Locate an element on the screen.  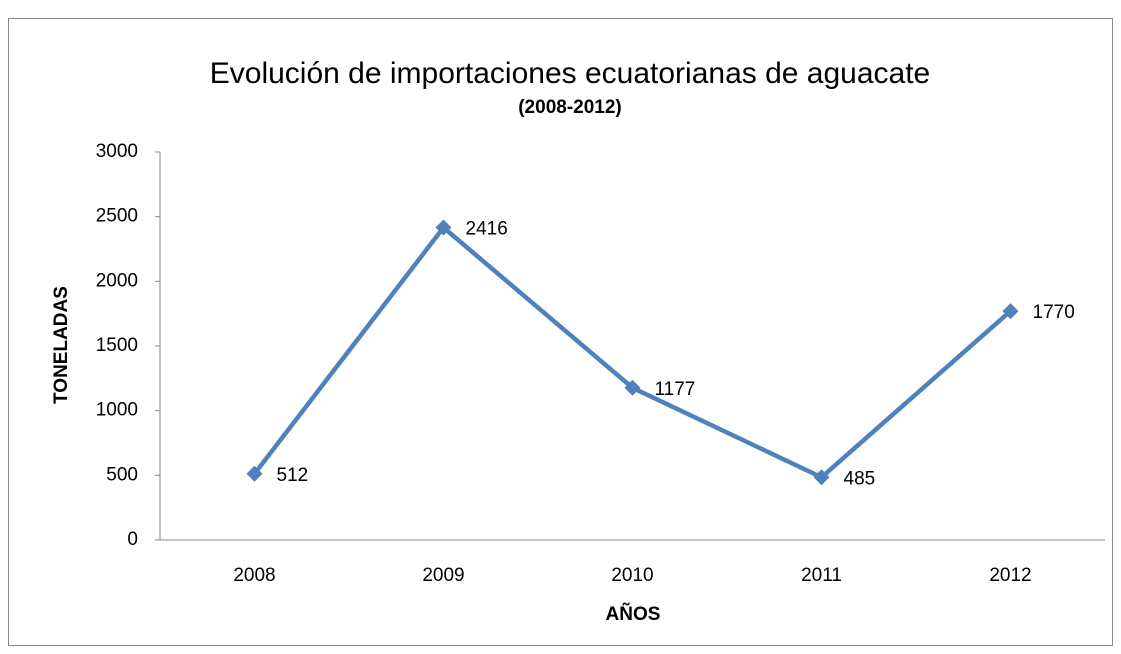
x-tick-label: 2012 is located at coordinates (1010, 575).